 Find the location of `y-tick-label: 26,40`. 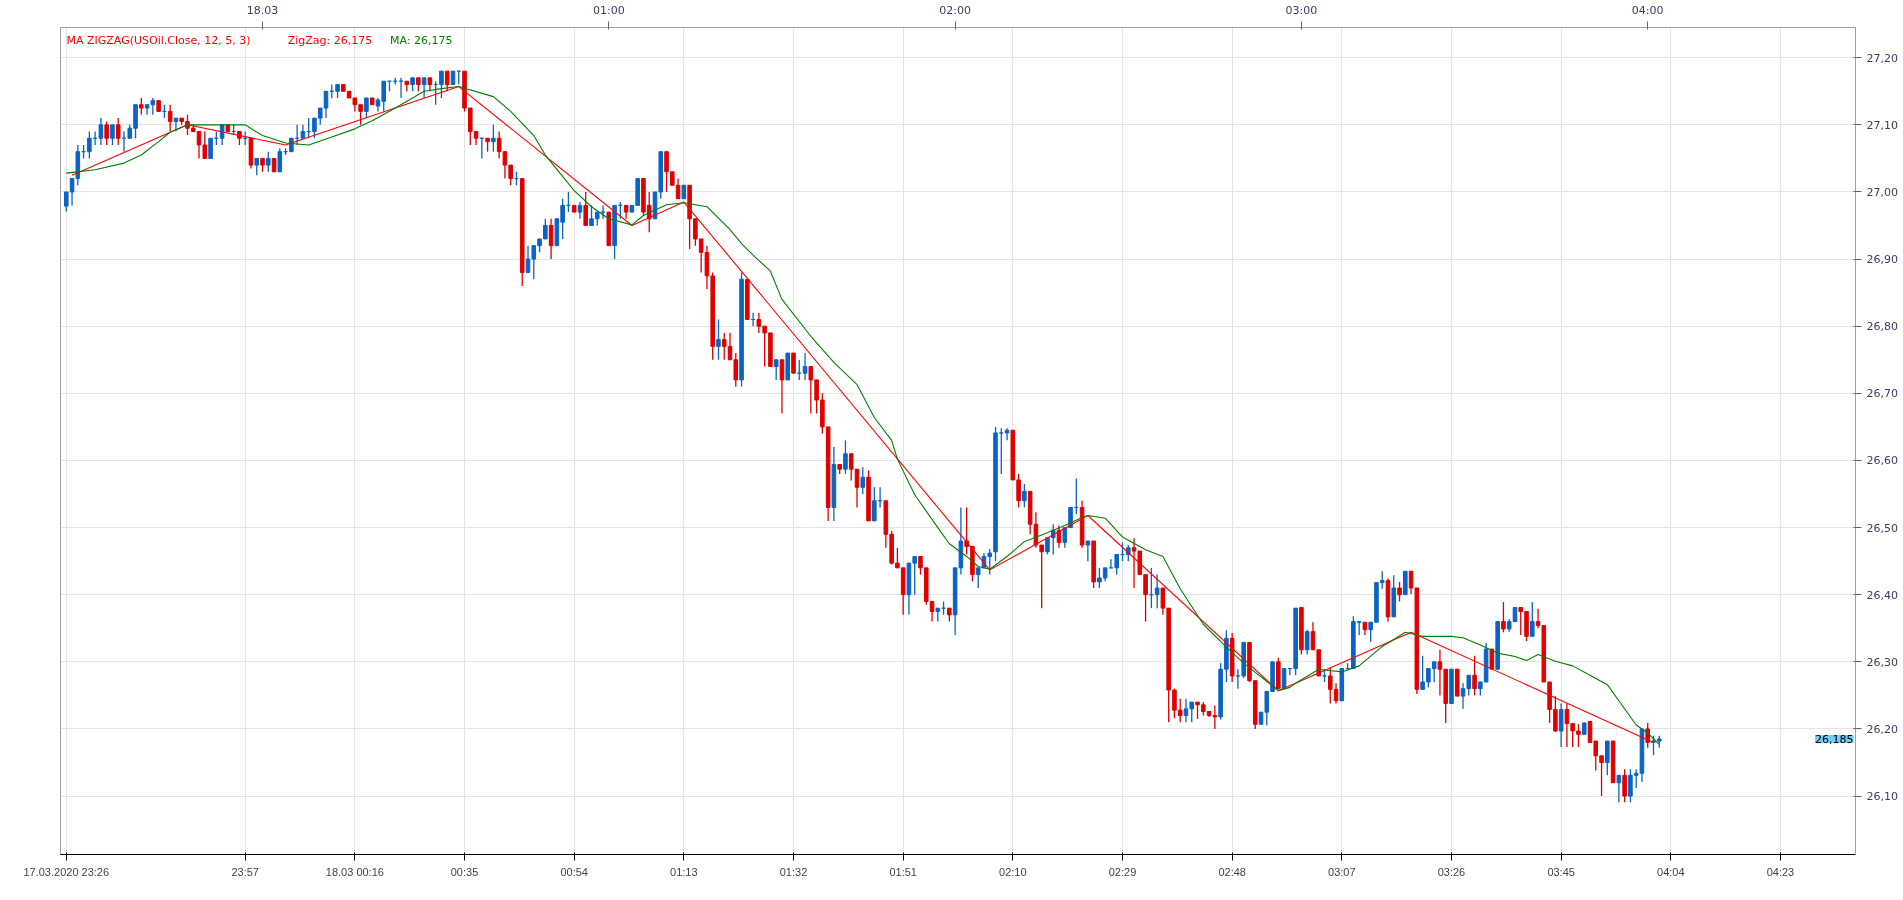

y-tick-label: 26,40 is located at coordinates (1882, 595).